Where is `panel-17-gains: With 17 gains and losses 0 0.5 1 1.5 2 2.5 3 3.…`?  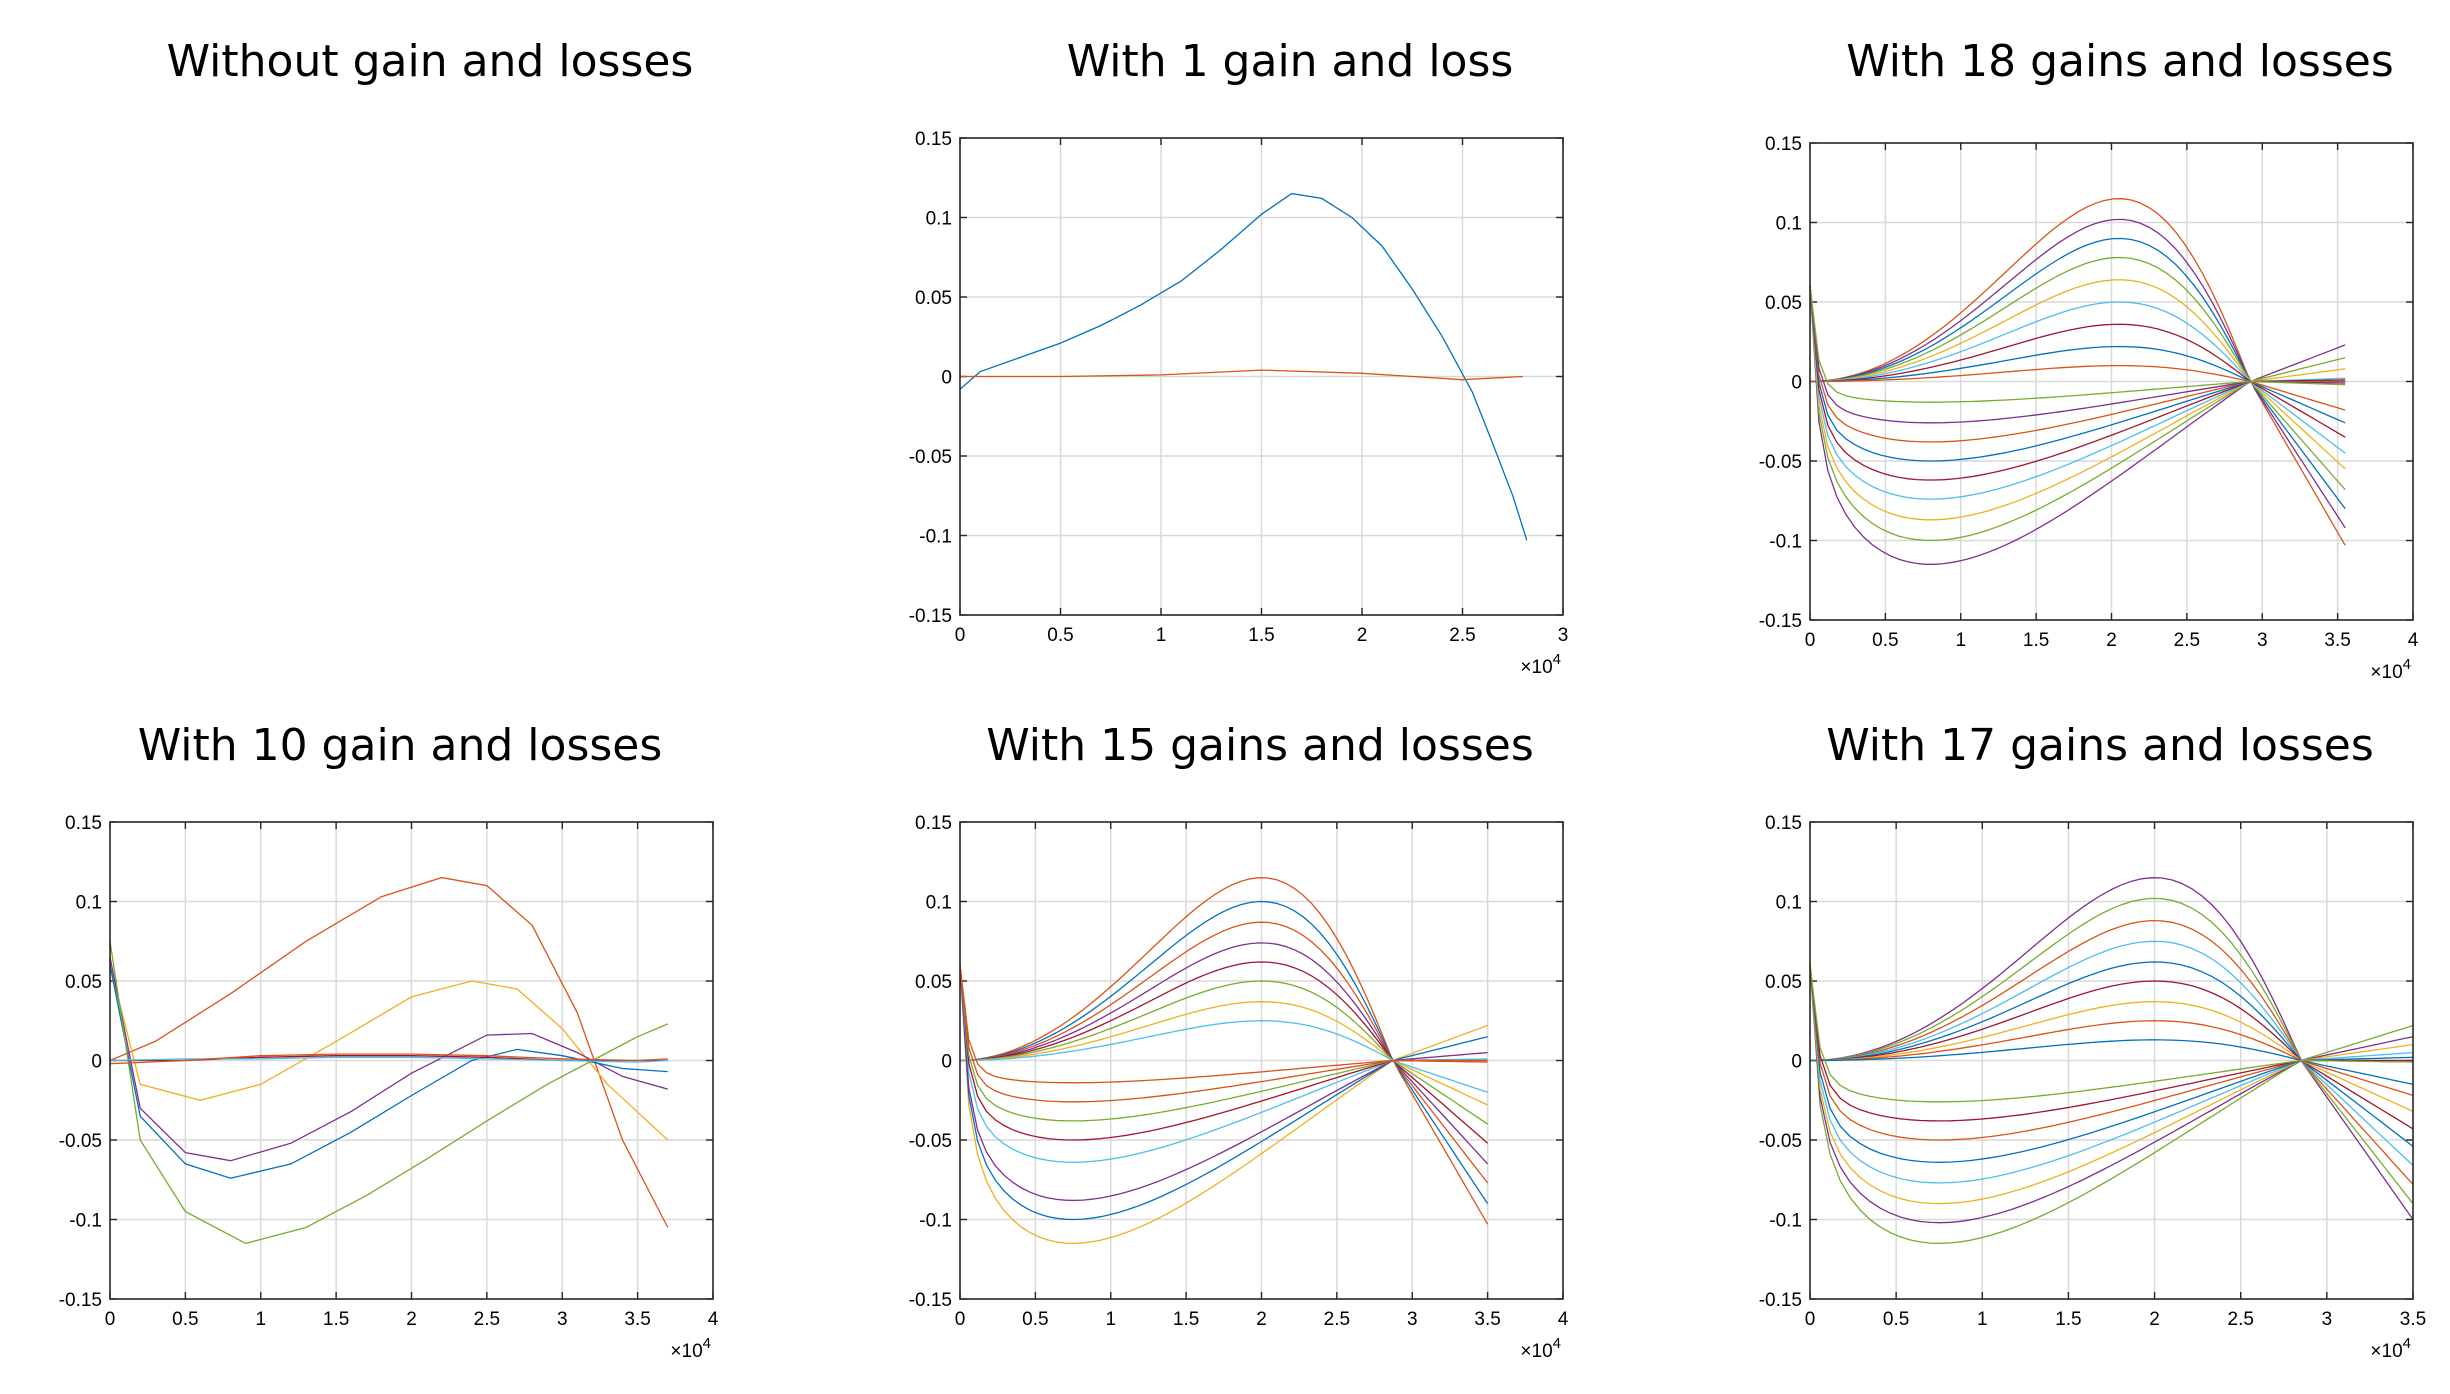 panel-17-gains: With 17 gains and losses 0 0.5 1 1.5 2 2.5 3 3.… is located at coordinates (2090, 1045).